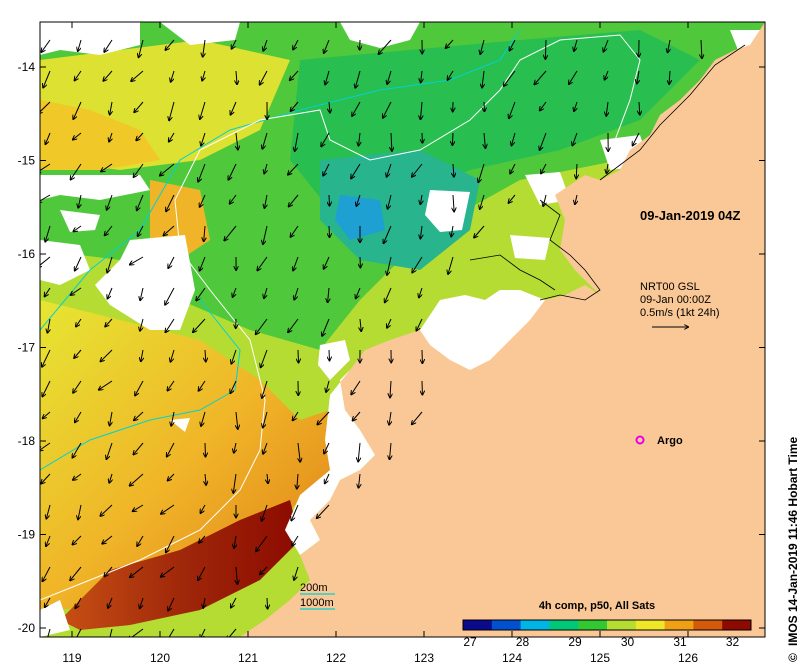  I want to click on legend-200m-label: 200m, so click(314, 588).